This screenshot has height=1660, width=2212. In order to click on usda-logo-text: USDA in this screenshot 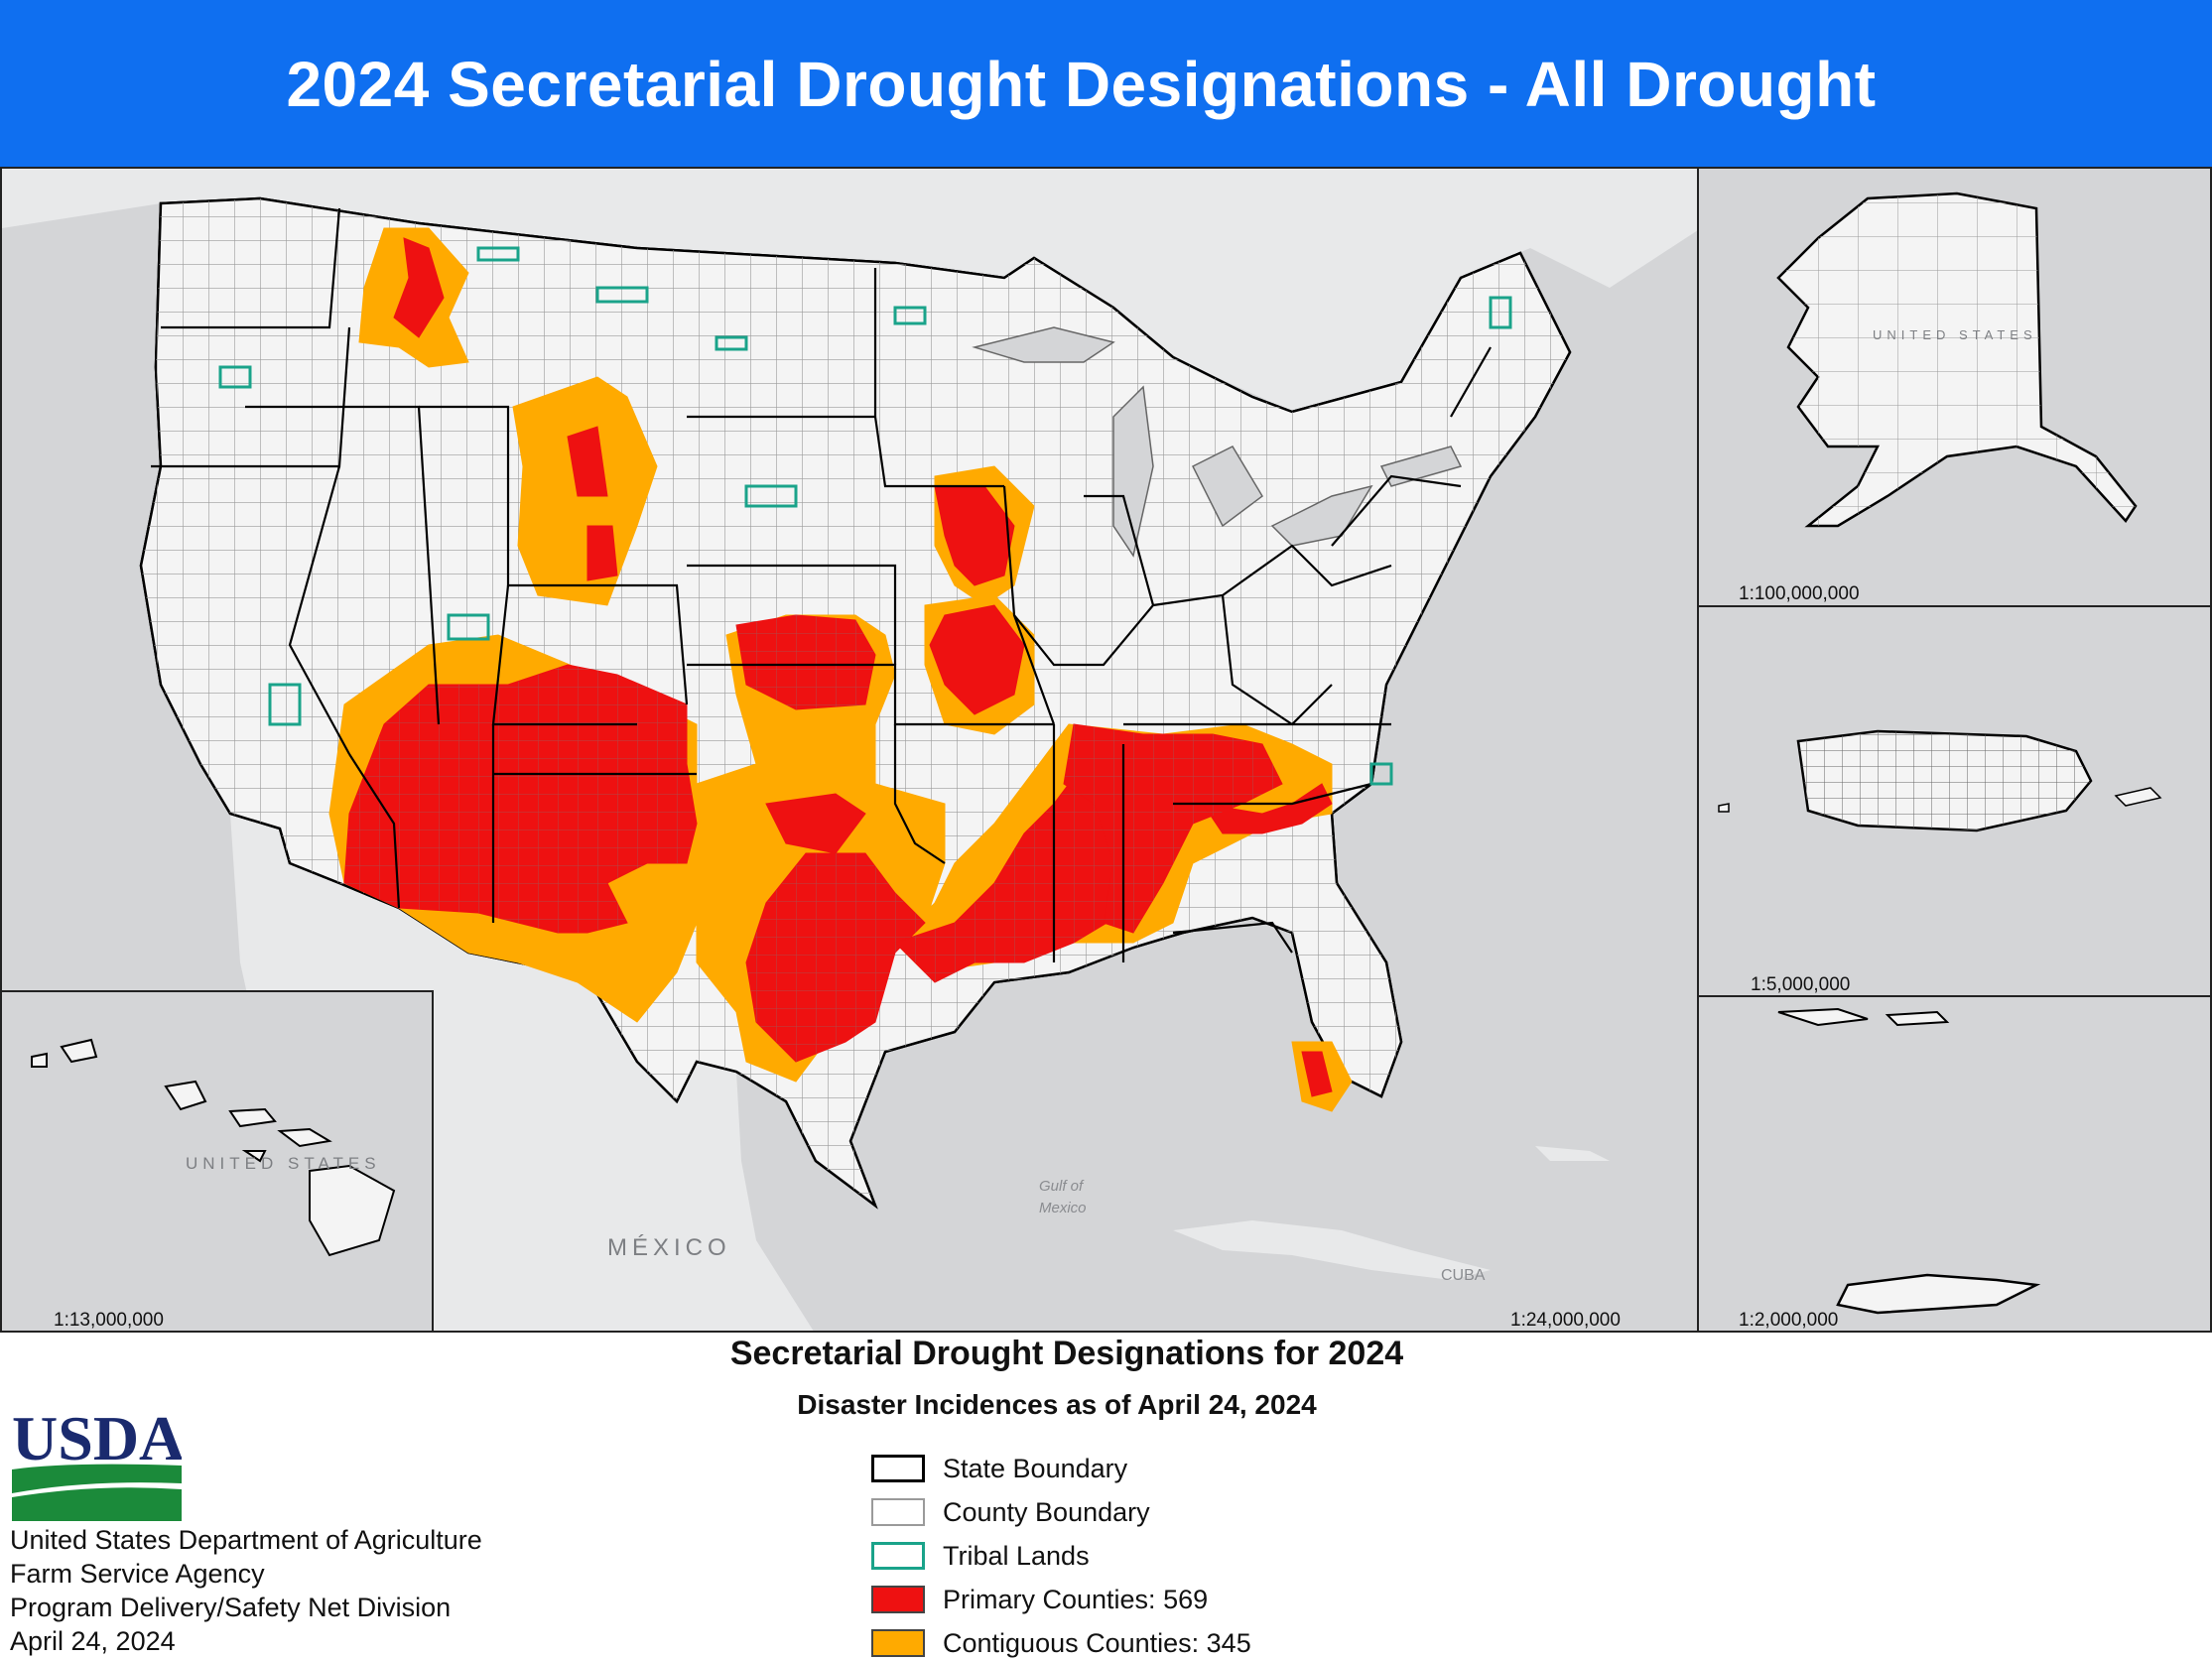, I will do `click(97, 1438)`.